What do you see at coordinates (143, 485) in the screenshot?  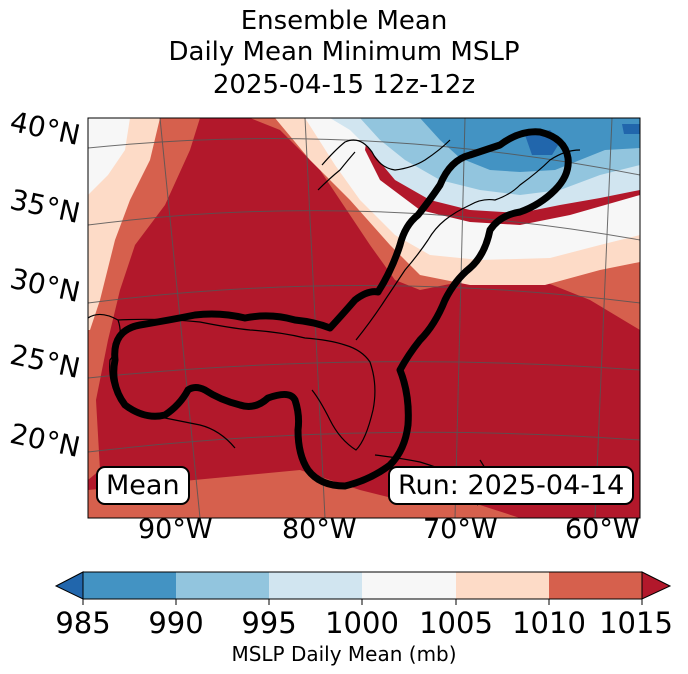 I see `mean-label-box: Mean` at bounding box center [143, 485].